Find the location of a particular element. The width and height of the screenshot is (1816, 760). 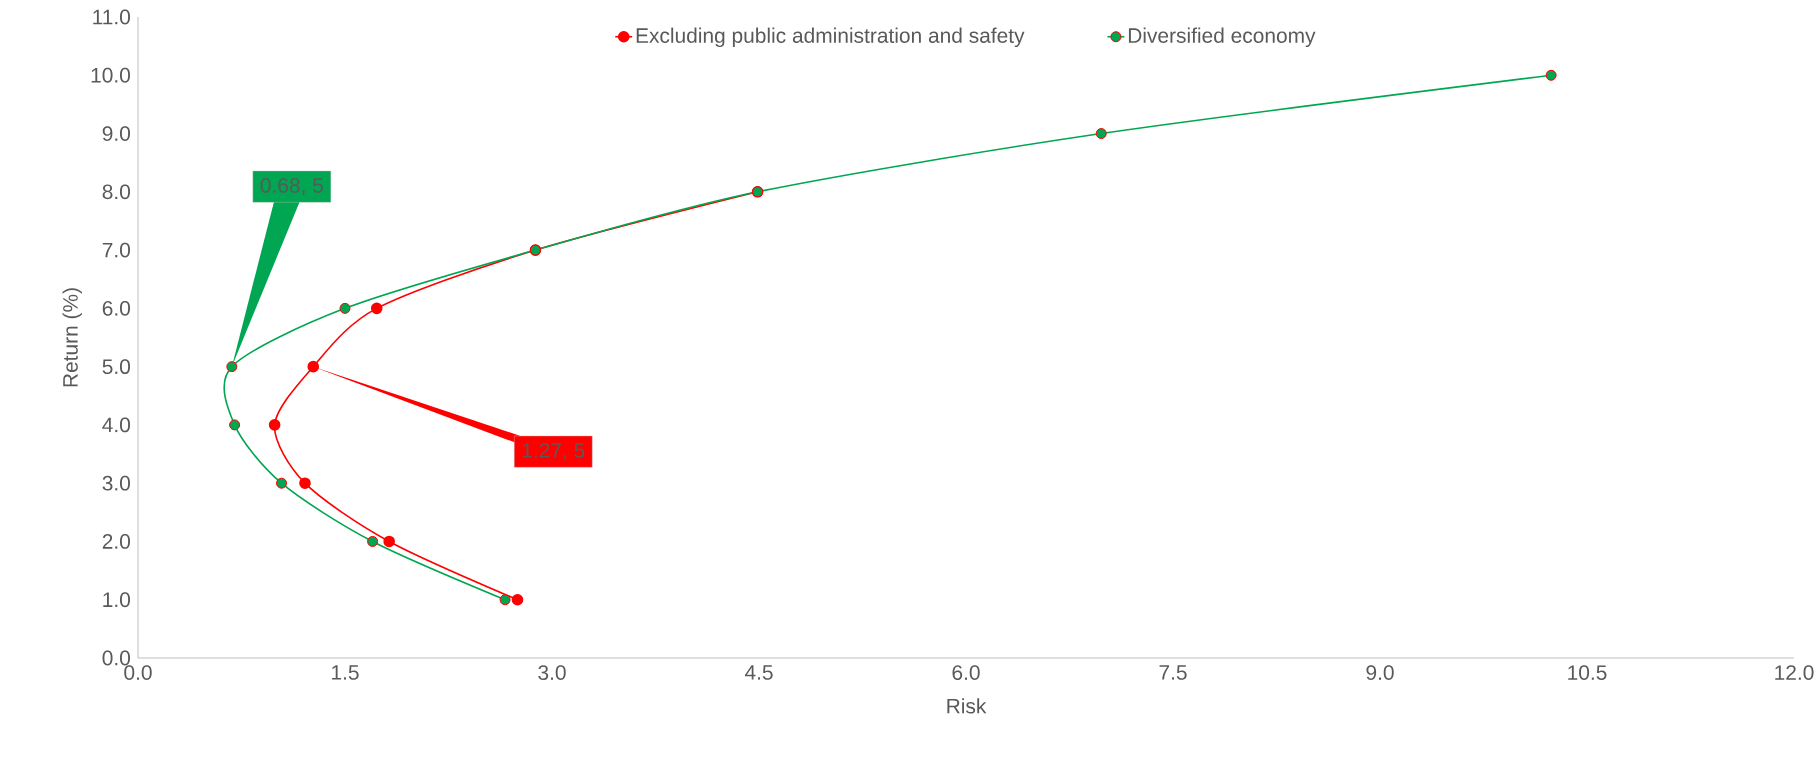

legend-label: Diversified economy is located at coordinates (1222, 37).